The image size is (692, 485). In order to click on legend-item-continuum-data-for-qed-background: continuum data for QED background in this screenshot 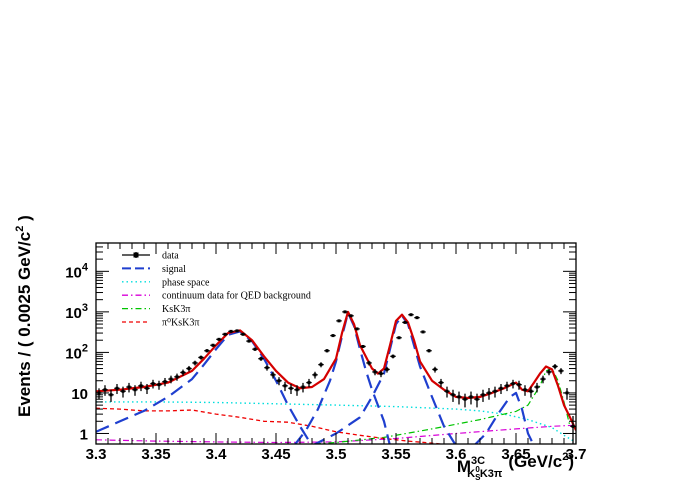, I will do `click(216, 296)`.